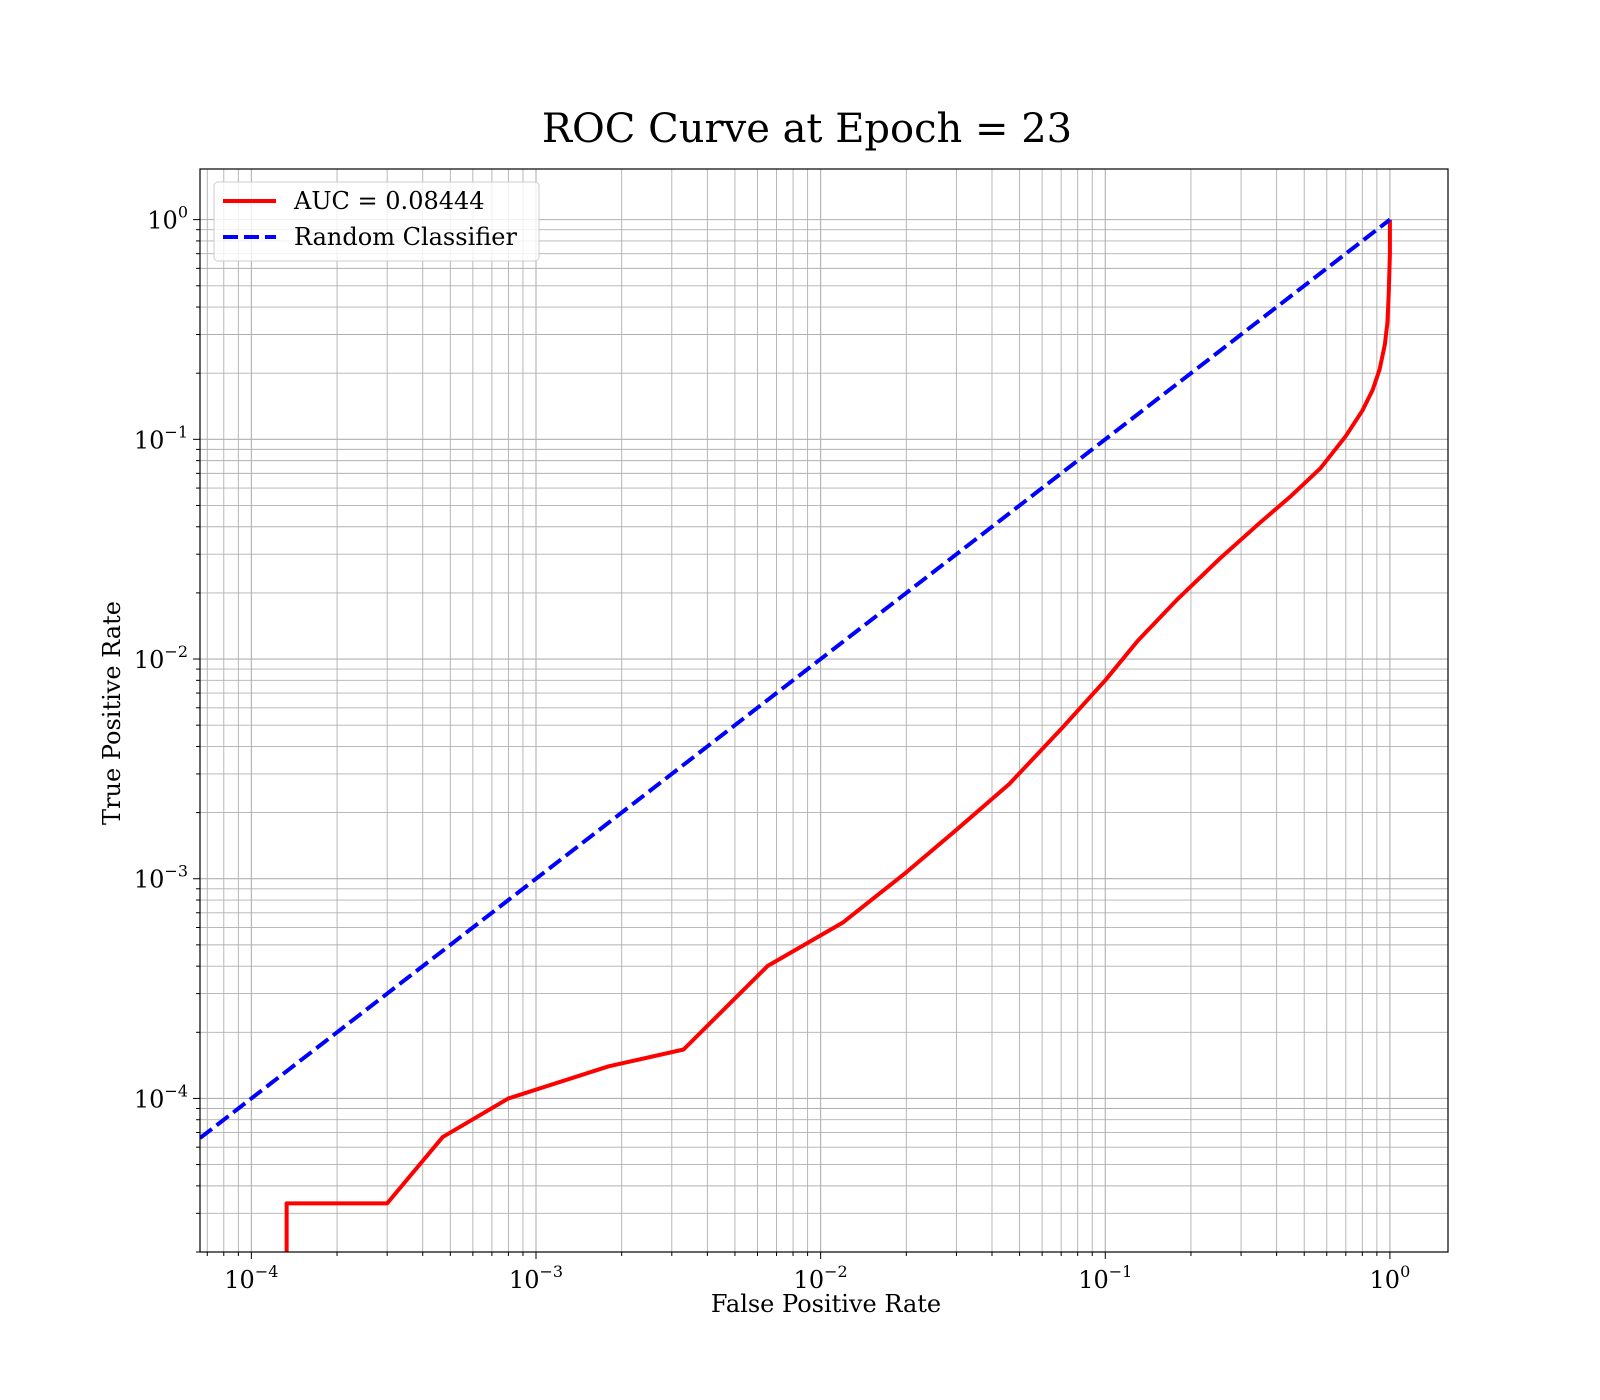 The height and width of the screenshot is (1400, 1600). I want to click on y-tick-label-exponent: −2, so click(176, 651).